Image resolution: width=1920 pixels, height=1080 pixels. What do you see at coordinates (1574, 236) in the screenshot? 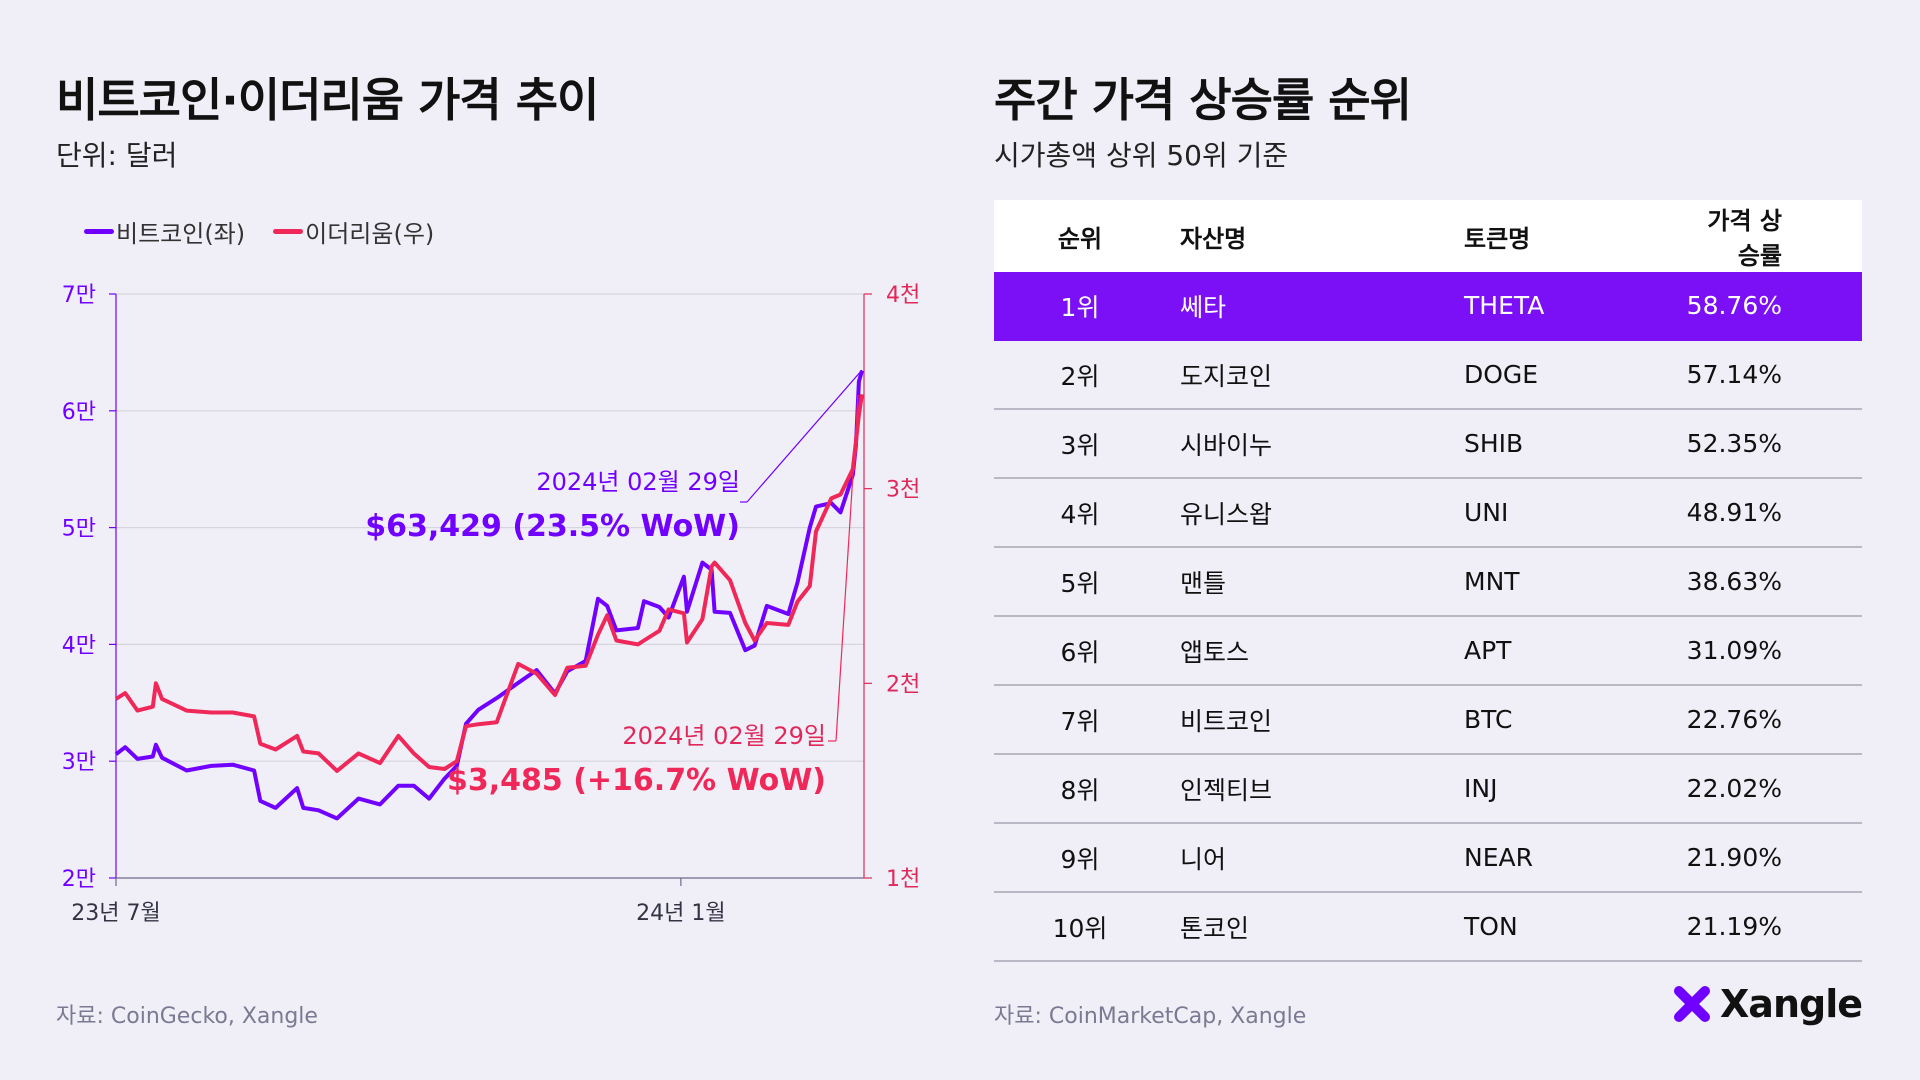
I see `col-token: 토큰명` at bounding box center [1574, 236].